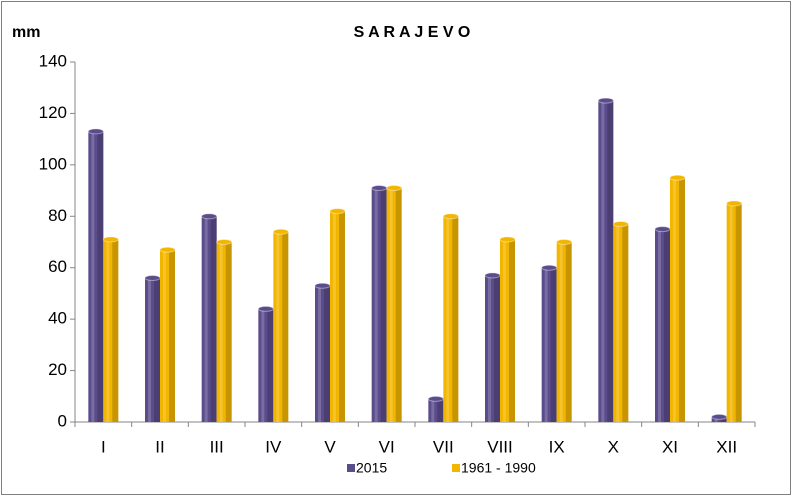 This screenshot has height=496, width=792. I want to click on y-tick-label: 60, so click(57, 266).